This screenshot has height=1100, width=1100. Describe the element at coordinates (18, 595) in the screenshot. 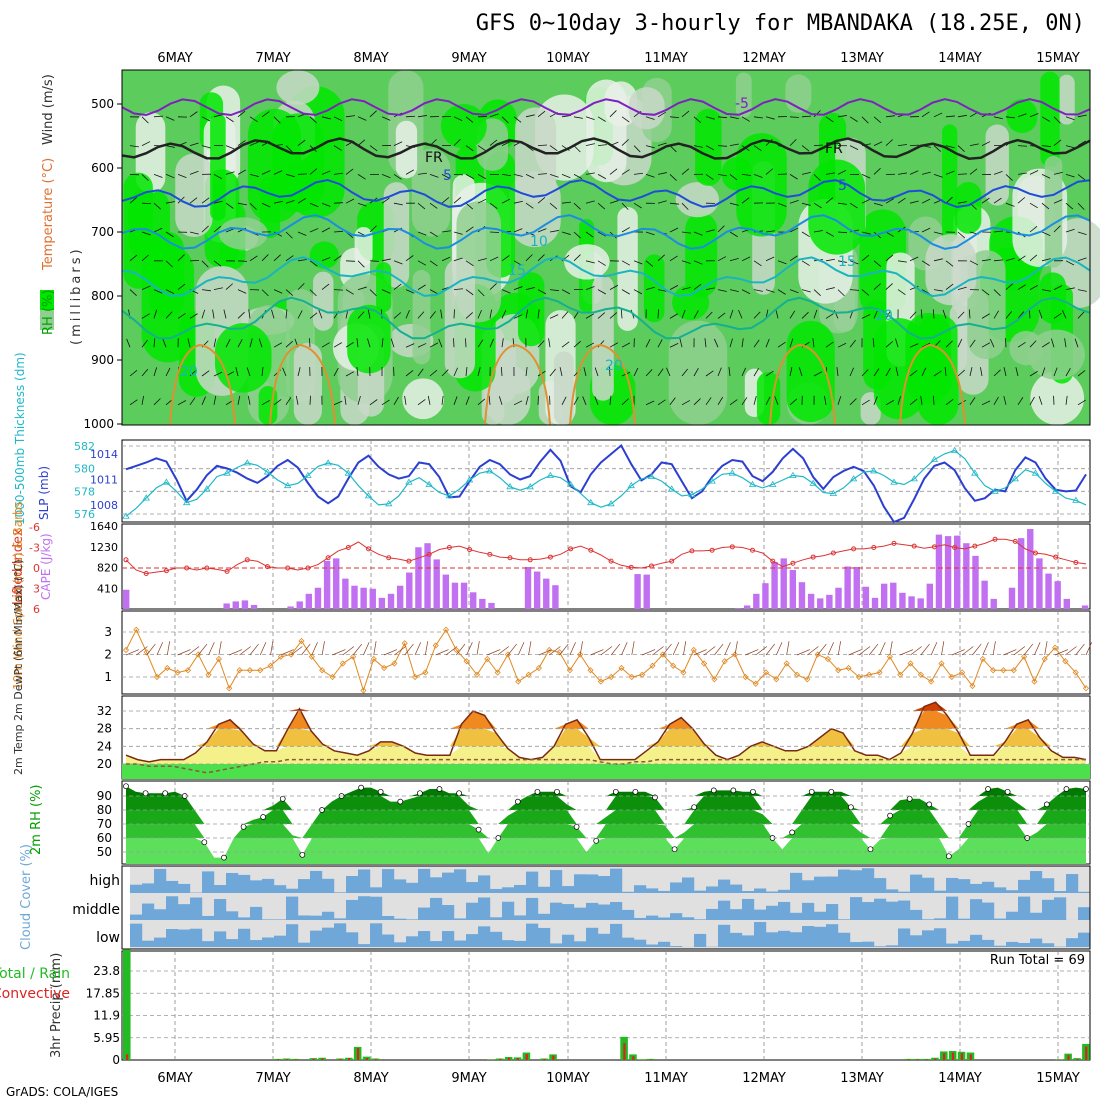

I see `wind-ylabel: 10m Wind Speed (m/s) & Barbs` at that location.